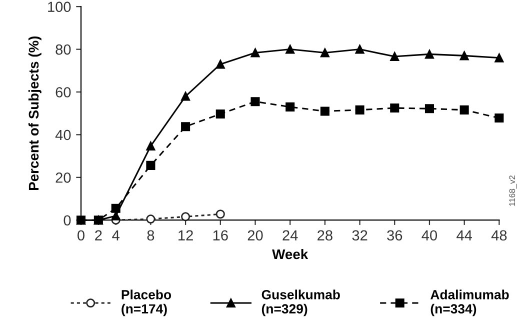 The width and height of the screenshot is (526, 329). I want to click on legend-label: Guselkumab (n=329), so click(301, 303).